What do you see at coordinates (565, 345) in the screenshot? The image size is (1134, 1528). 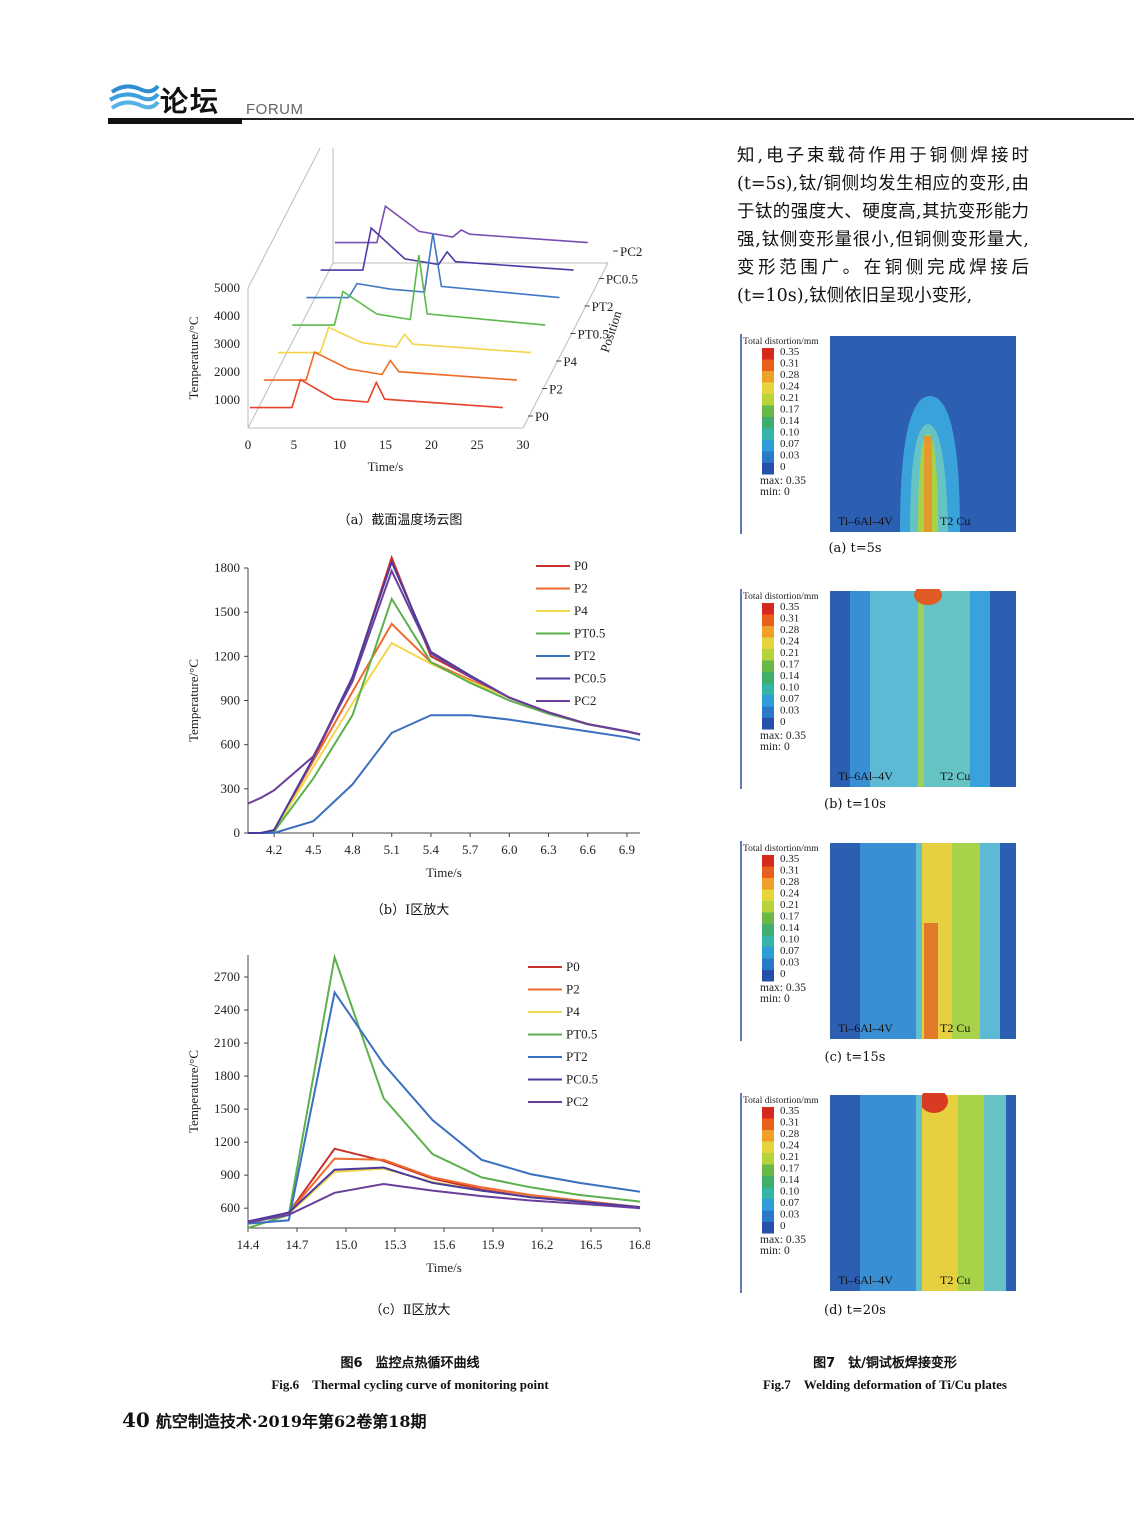 I see `z-axis` at bounding box center [565, 345].